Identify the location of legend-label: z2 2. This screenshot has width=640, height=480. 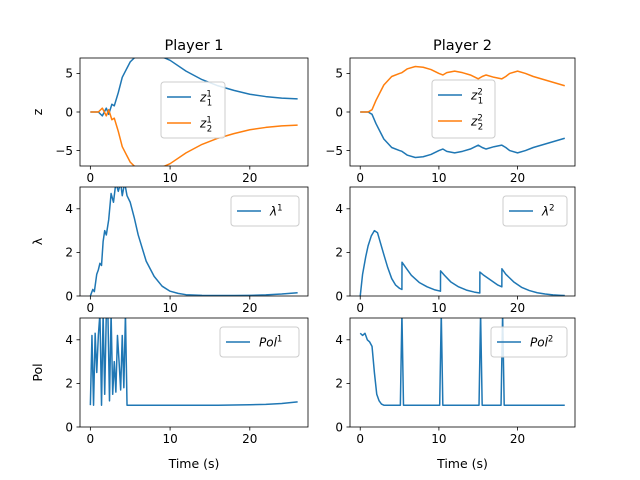
(476, 123).